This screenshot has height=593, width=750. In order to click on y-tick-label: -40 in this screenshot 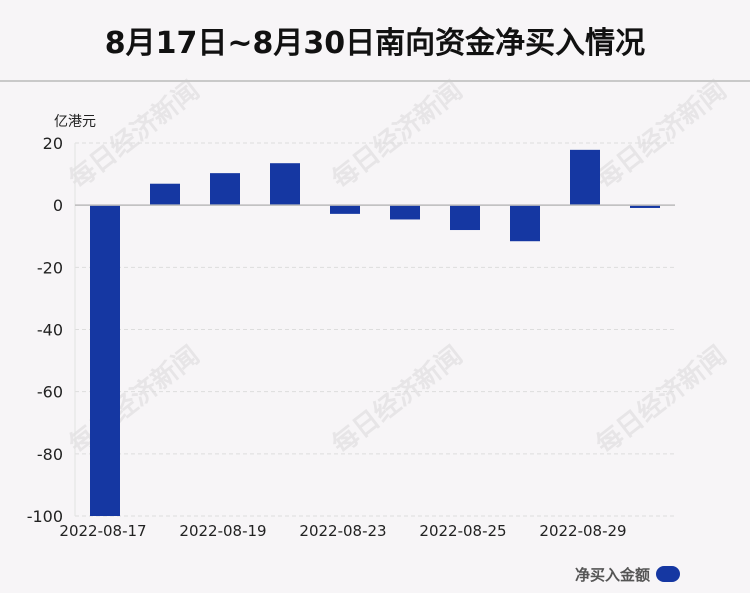, I will do `click(50, 330)`.